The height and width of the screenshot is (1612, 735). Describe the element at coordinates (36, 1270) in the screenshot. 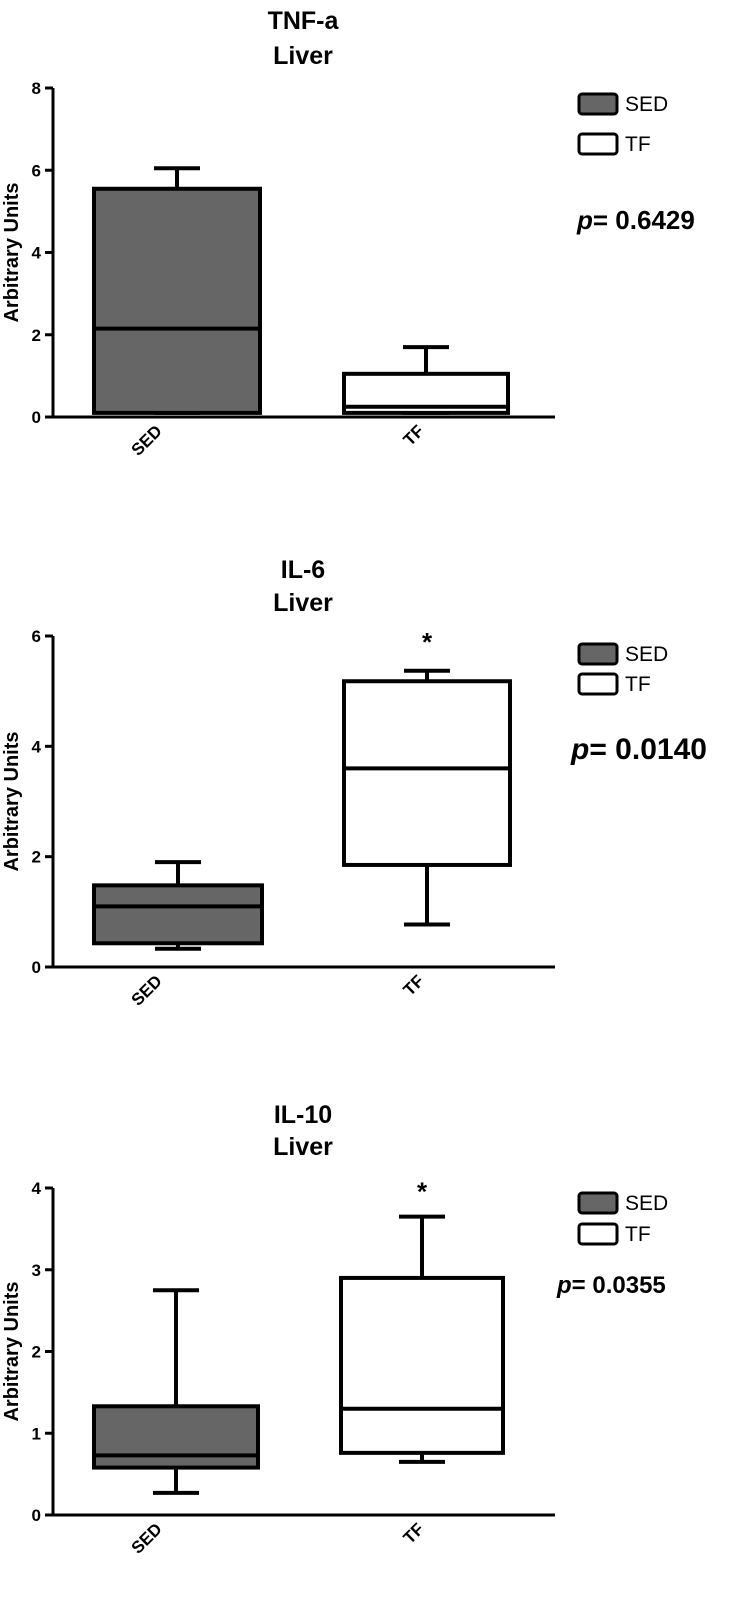

I see `y-tick-label: 3` at that location.